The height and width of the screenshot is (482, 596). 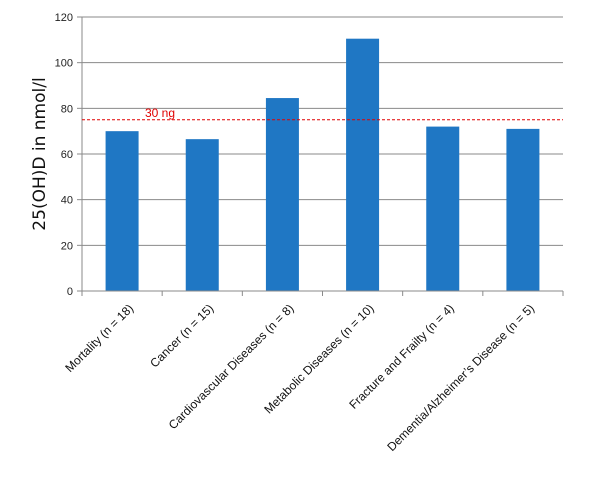 I want to click on y-tick-labels: 0 20 40 60 80 100 120, so click(x=64, y=155).